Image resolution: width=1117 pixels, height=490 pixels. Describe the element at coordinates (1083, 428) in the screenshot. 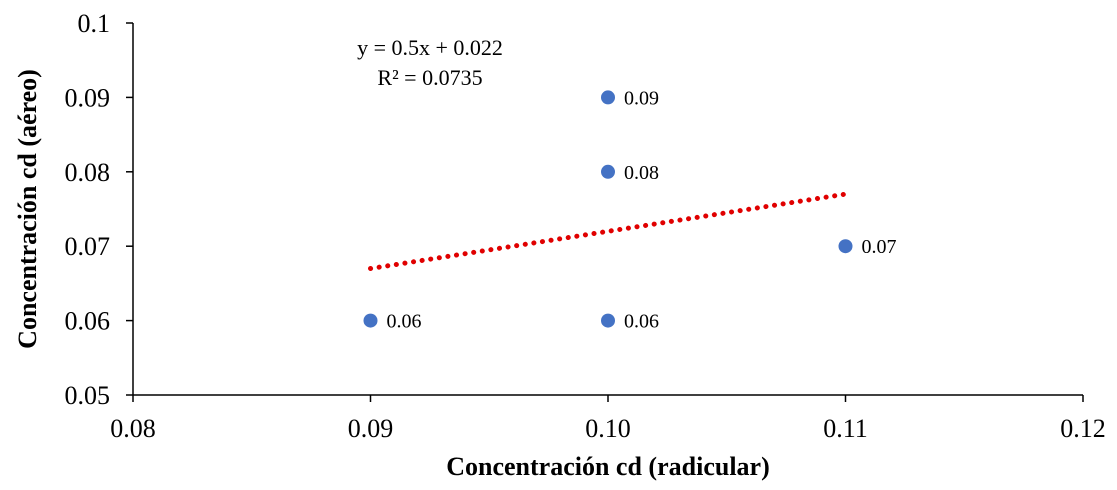

I see `x-tick-label: 0.12` at that location.